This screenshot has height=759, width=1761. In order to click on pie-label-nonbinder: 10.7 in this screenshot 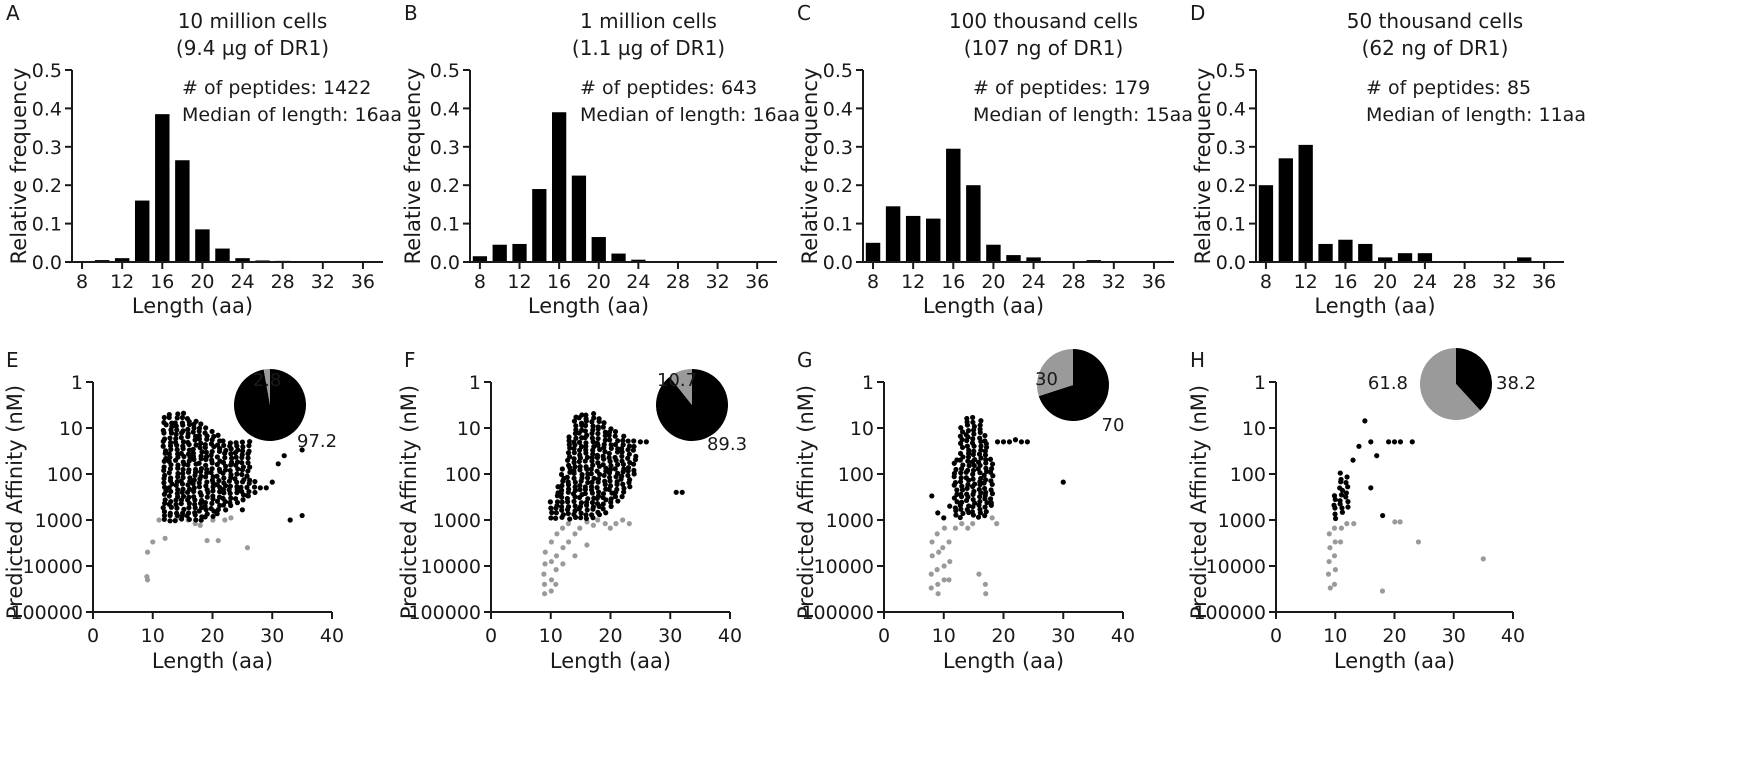, I will do `click(677, 380)`.